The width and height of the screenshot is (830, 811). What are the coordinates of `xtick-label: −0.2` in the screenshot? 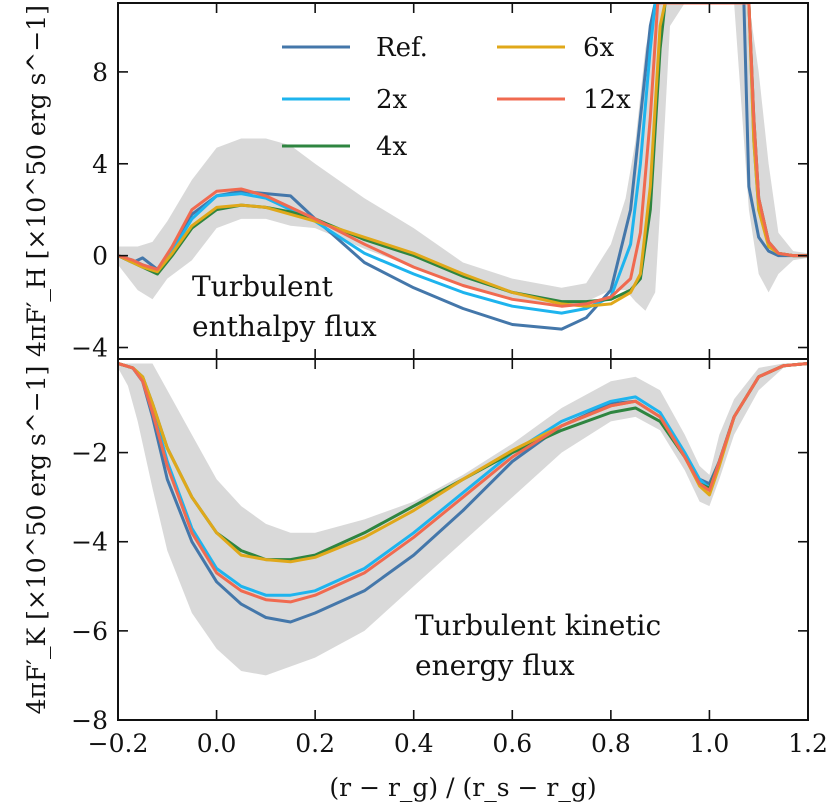 It's located at (118, 743).